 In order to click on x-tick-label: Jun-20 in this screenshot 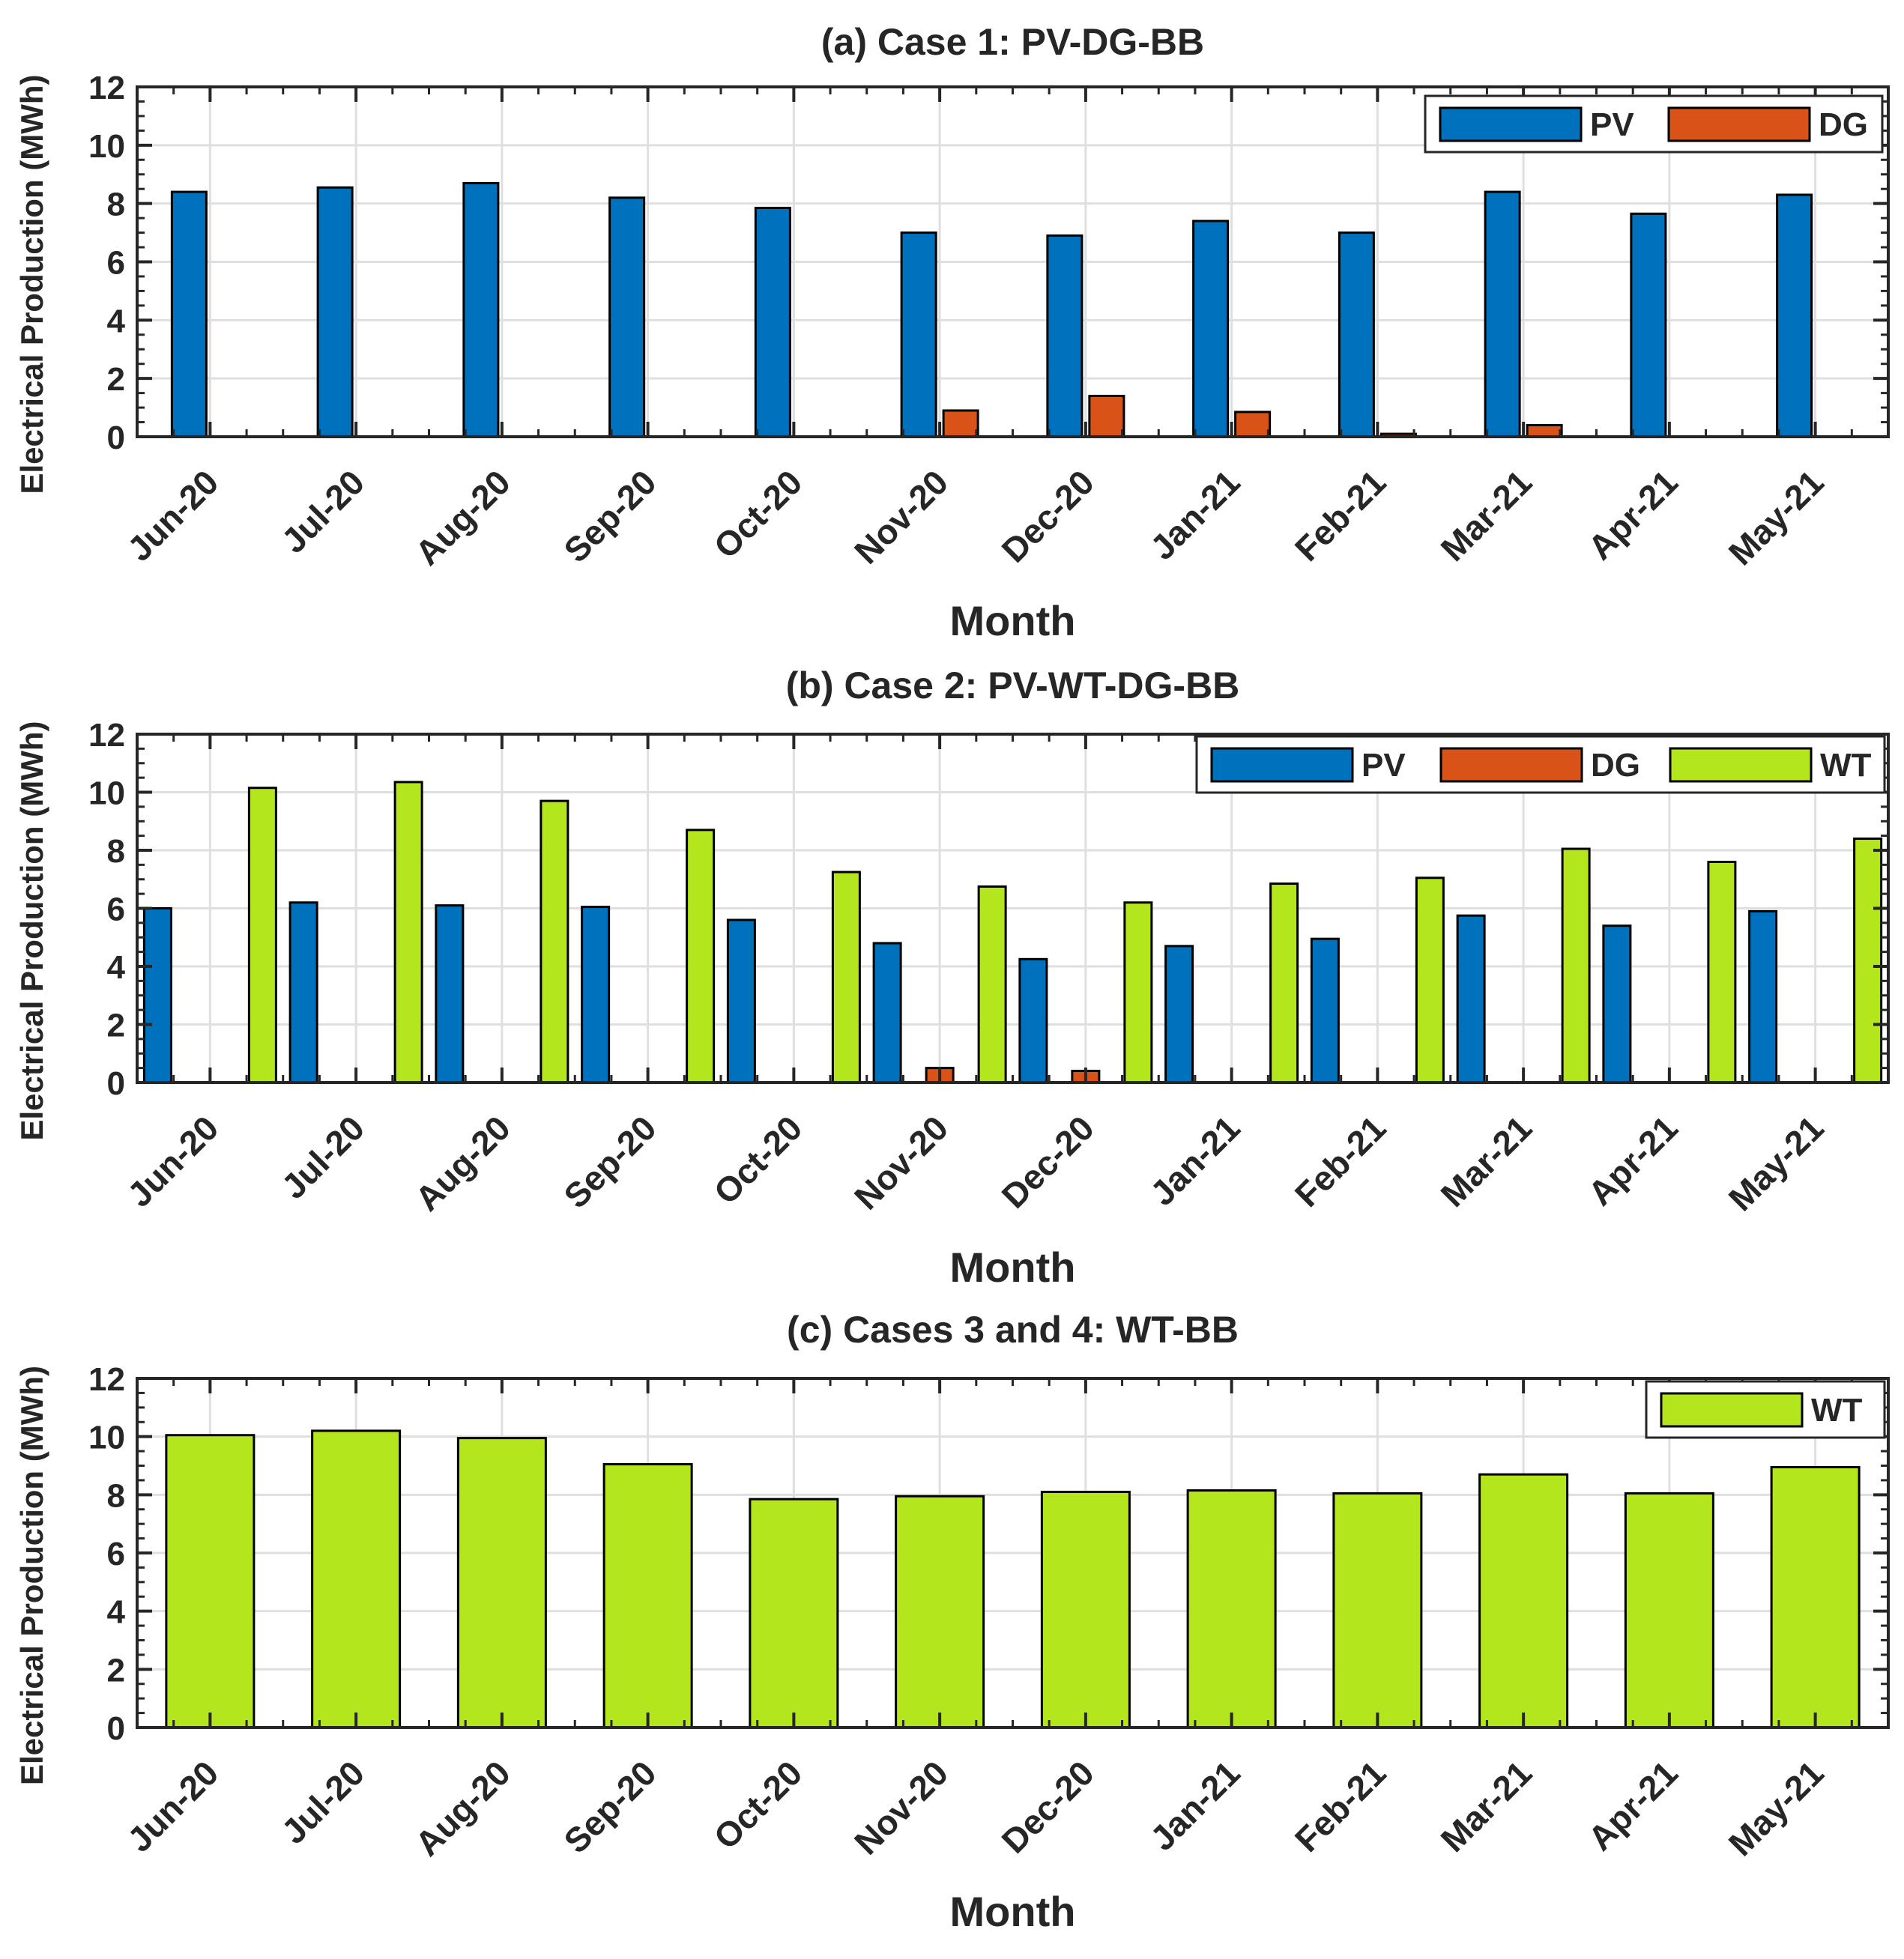, I will do `click(173, 1161)`.